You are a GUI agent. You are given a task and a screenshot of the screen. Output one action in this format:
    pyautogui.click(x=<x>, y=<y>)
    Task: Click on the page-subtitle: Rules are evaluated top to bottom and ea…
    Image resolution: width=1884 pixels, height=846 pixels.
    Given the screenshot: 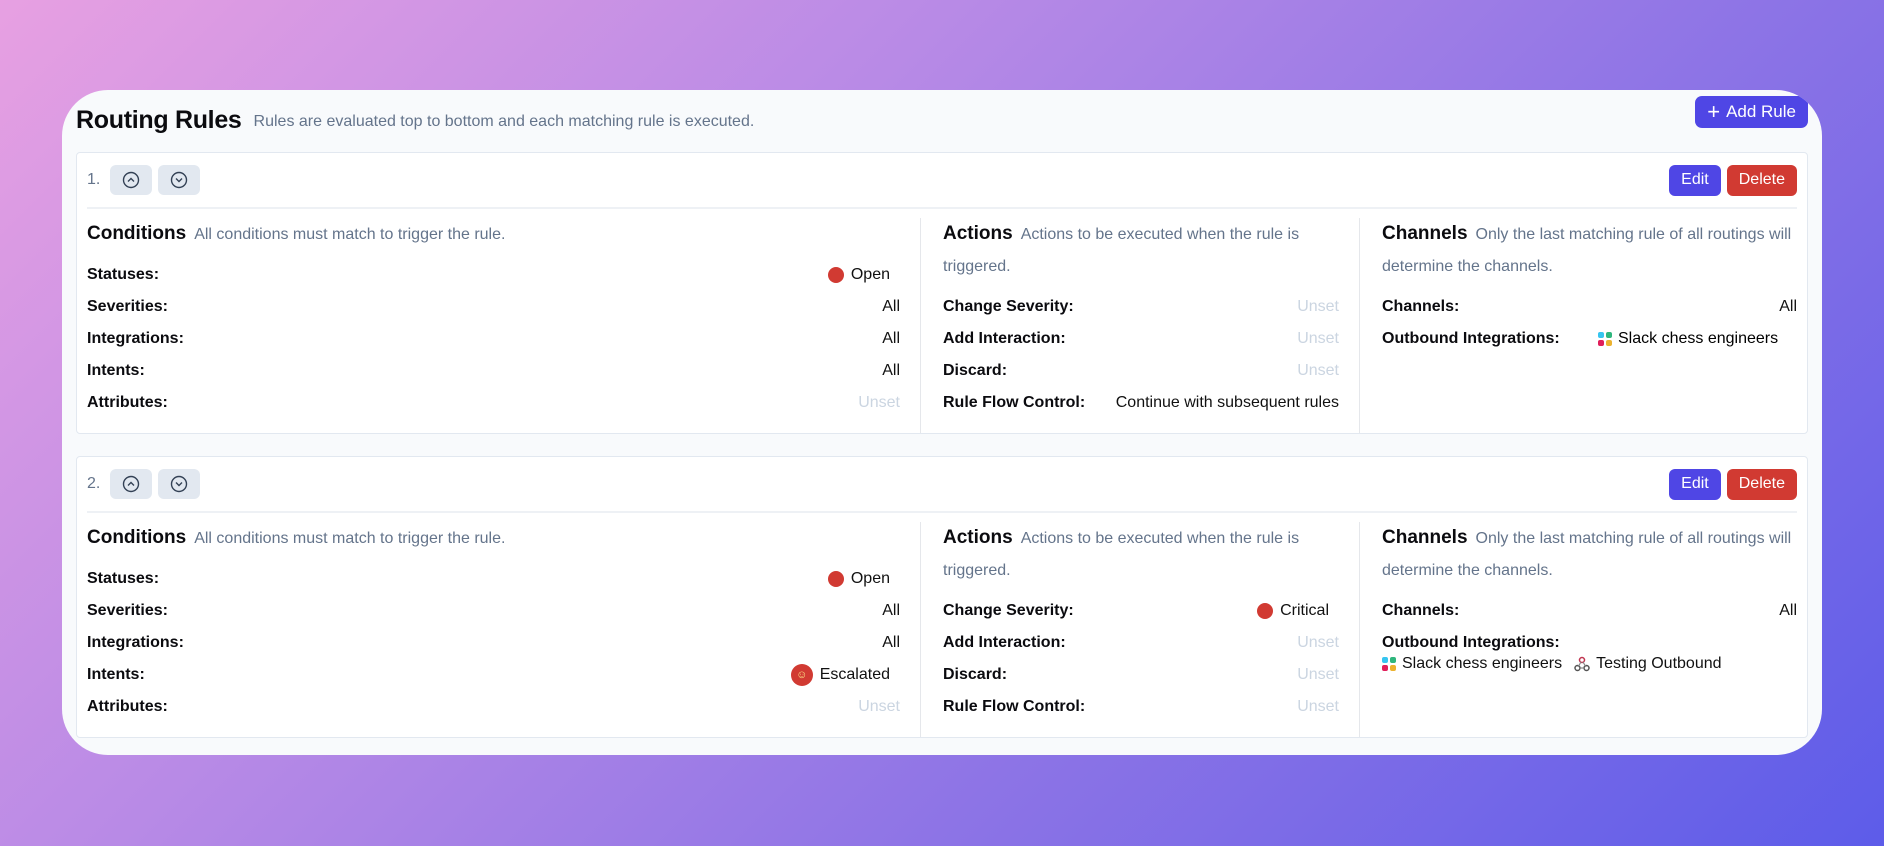 What is the action you would take?
    pyautogui.click(x=504, y=121)
    